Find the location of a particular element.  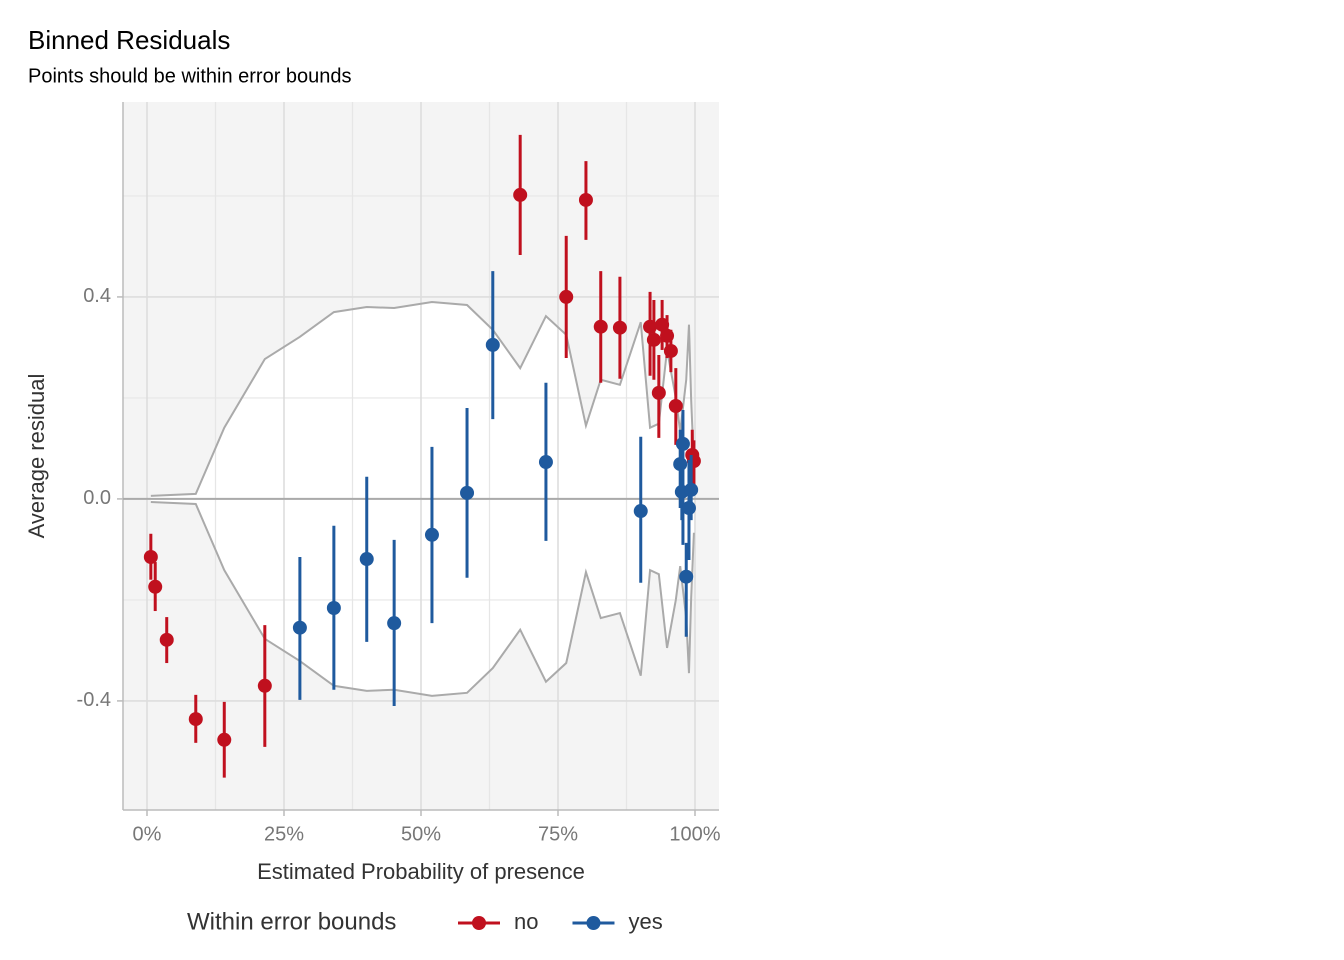

y-tick-label: -0.4 is located at coordinates (94, 700).